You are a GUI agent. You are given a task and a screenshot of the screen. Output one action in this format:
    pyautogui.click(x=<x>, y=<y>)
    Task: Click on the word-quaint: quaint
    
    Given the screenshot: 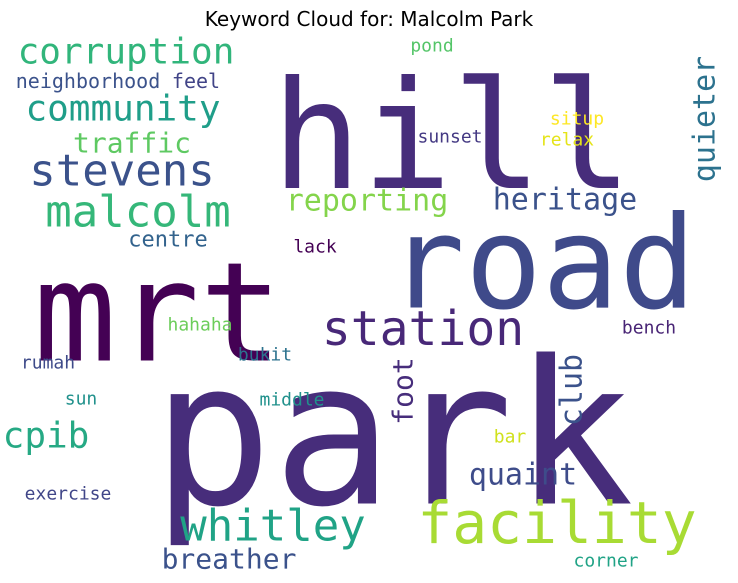 What is the action you would take?
    pyautogui.click(x=523, y=475)
    